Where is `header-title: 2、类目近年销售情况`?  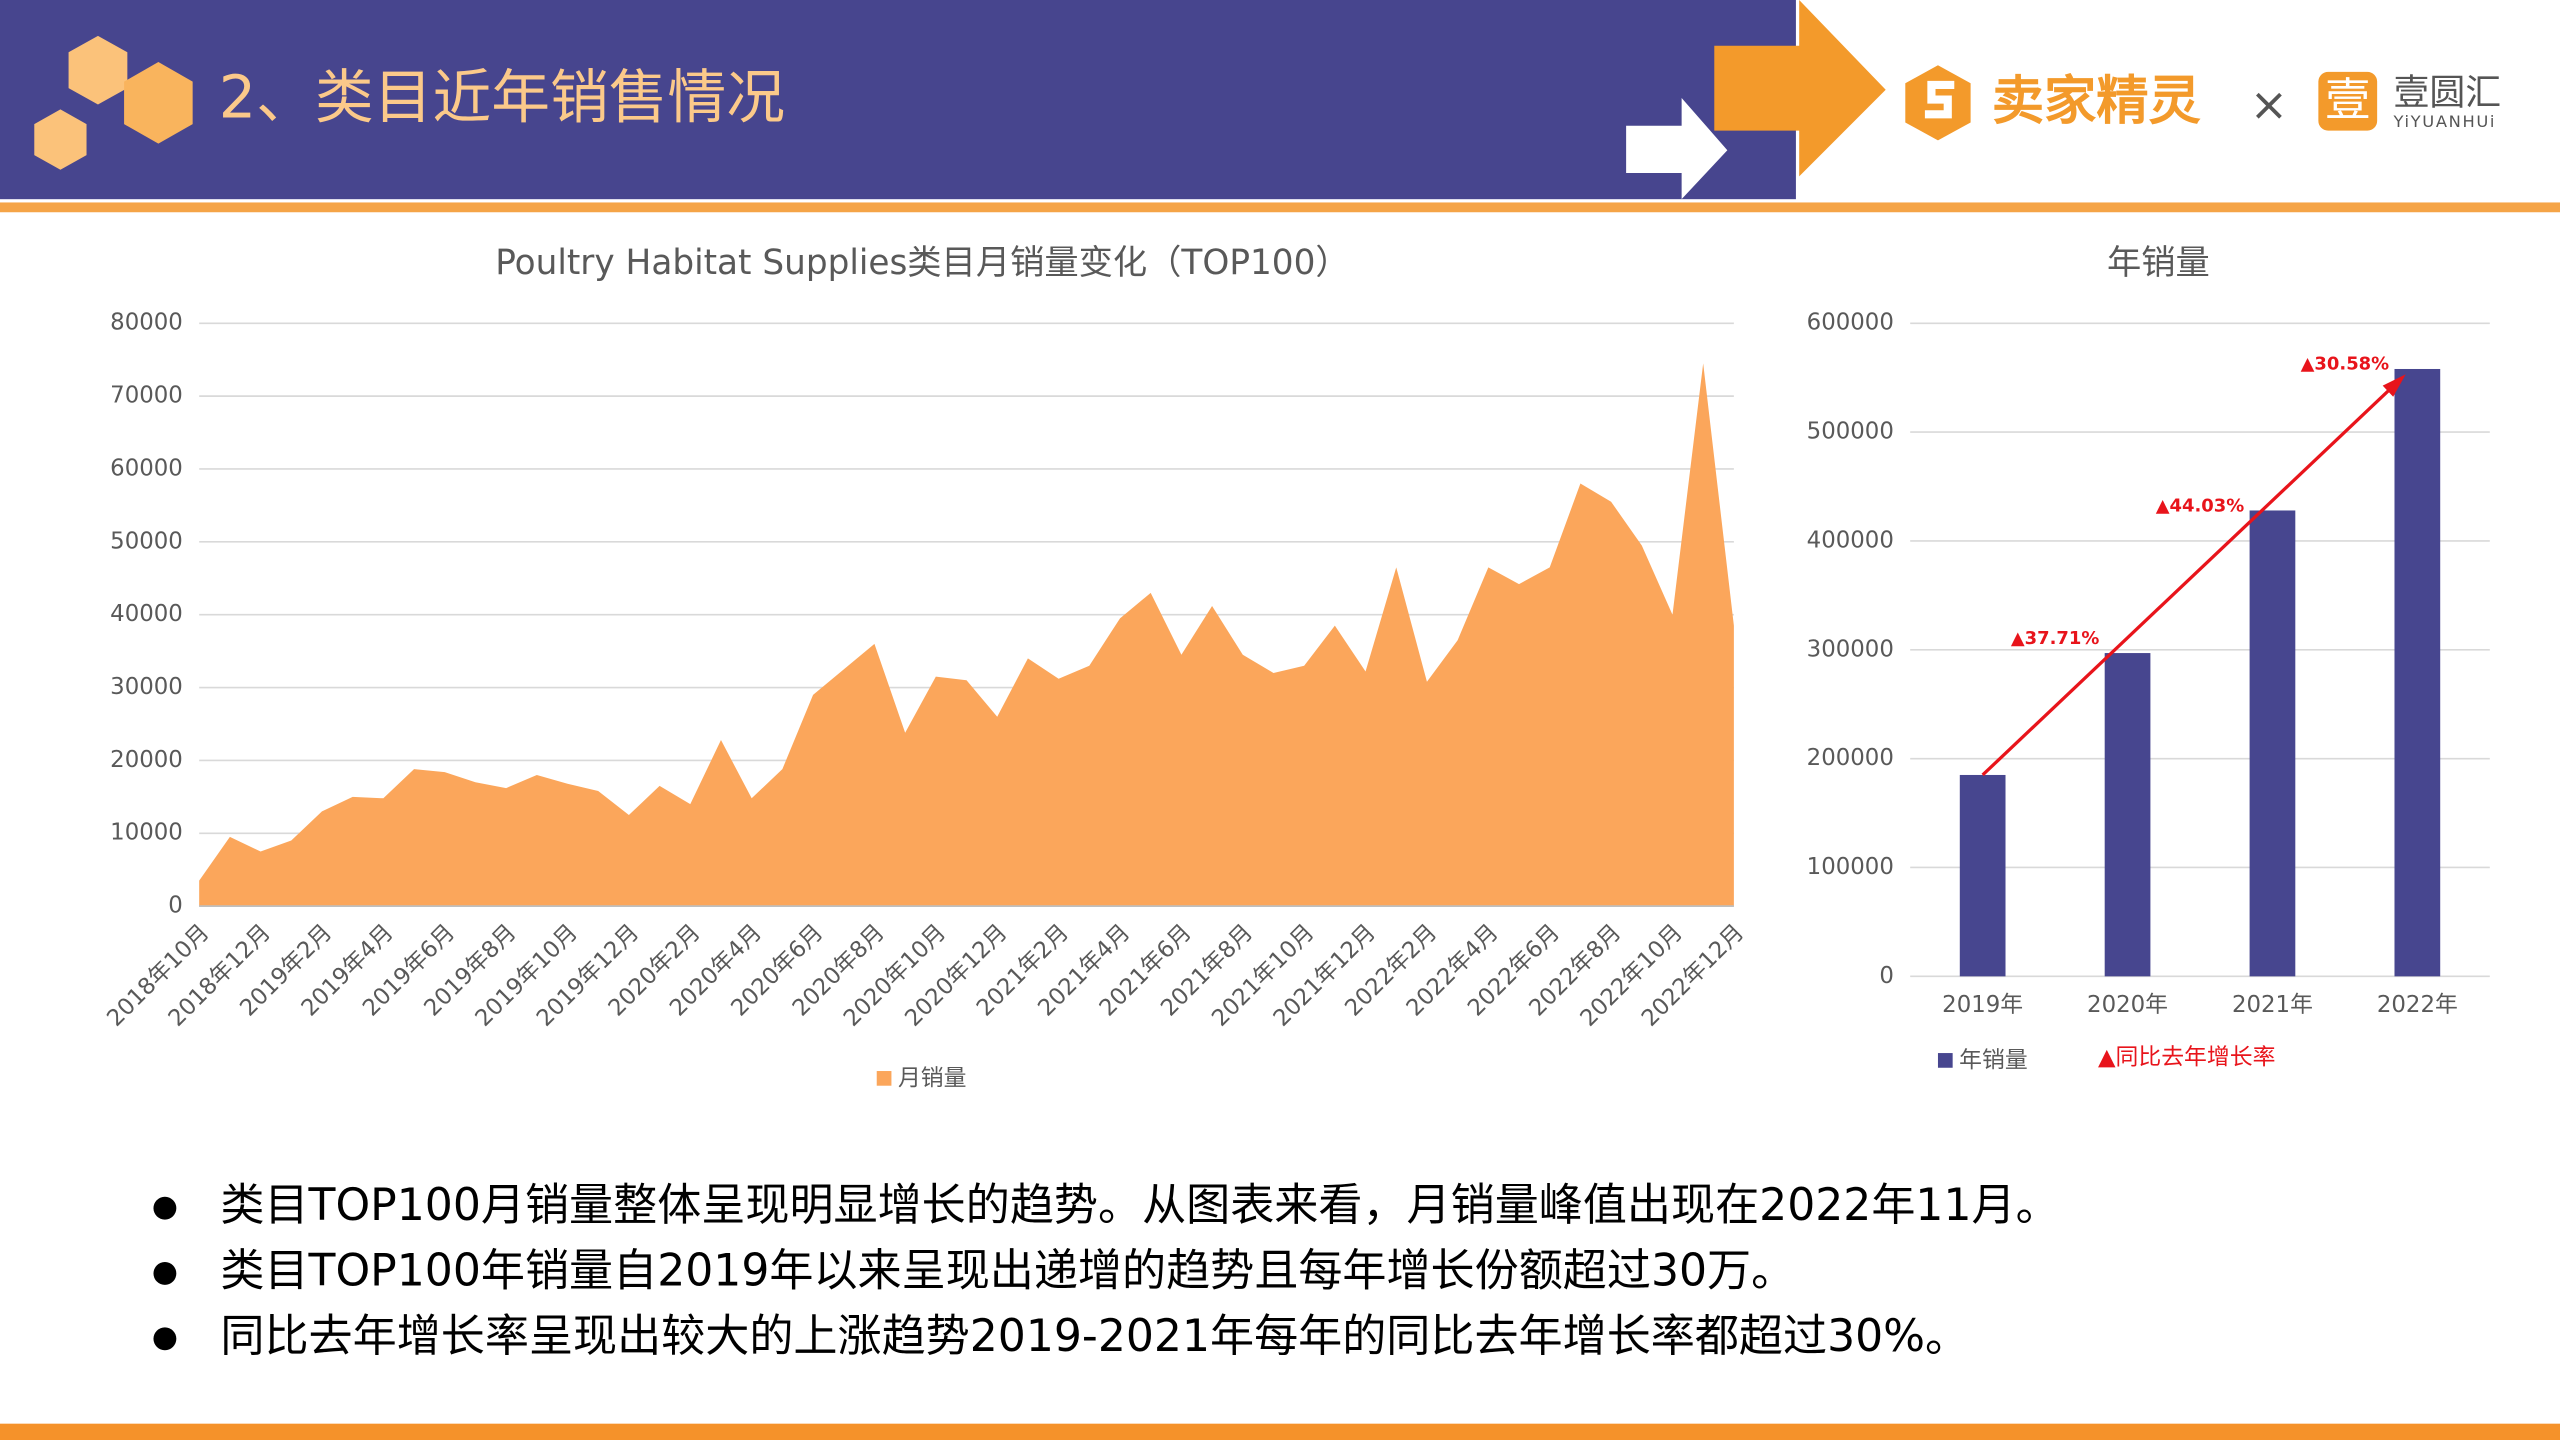
header-title: 2、类目近年销售情况 is located at coordinates (502, 96).